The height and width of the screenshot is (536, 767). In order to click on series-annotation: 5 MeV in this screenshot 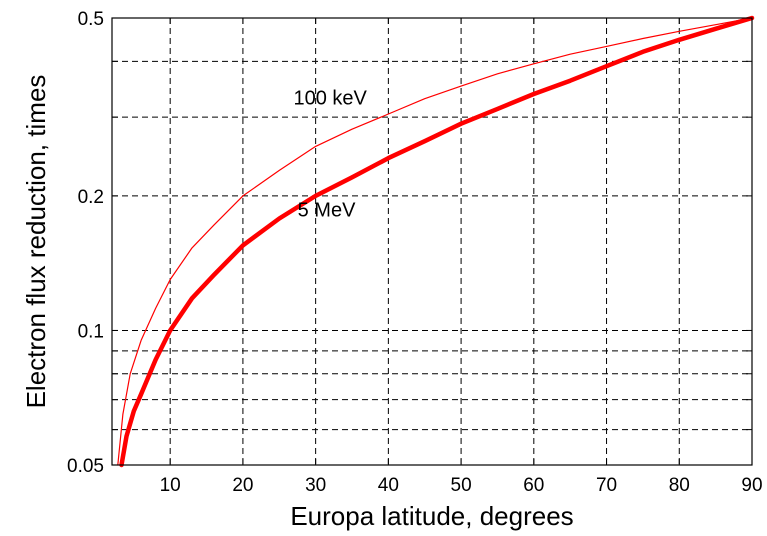, I will do `click(327, 210)`.